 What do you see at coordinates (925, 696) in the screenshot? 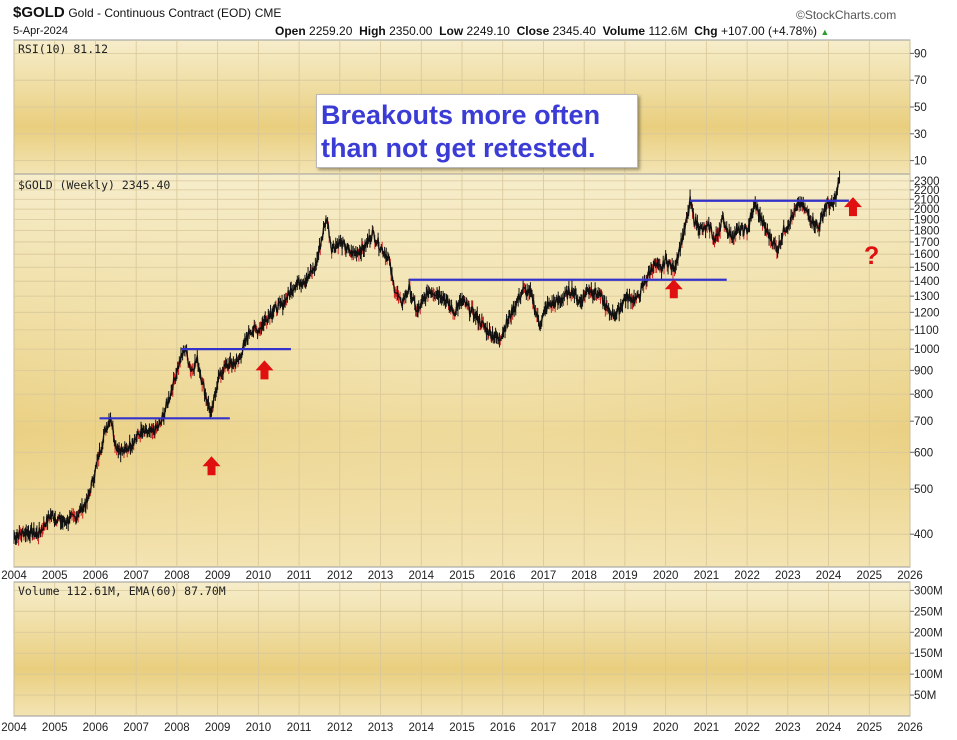
I see `volume-tick-label: 50M` at bounding box center [925, 696].